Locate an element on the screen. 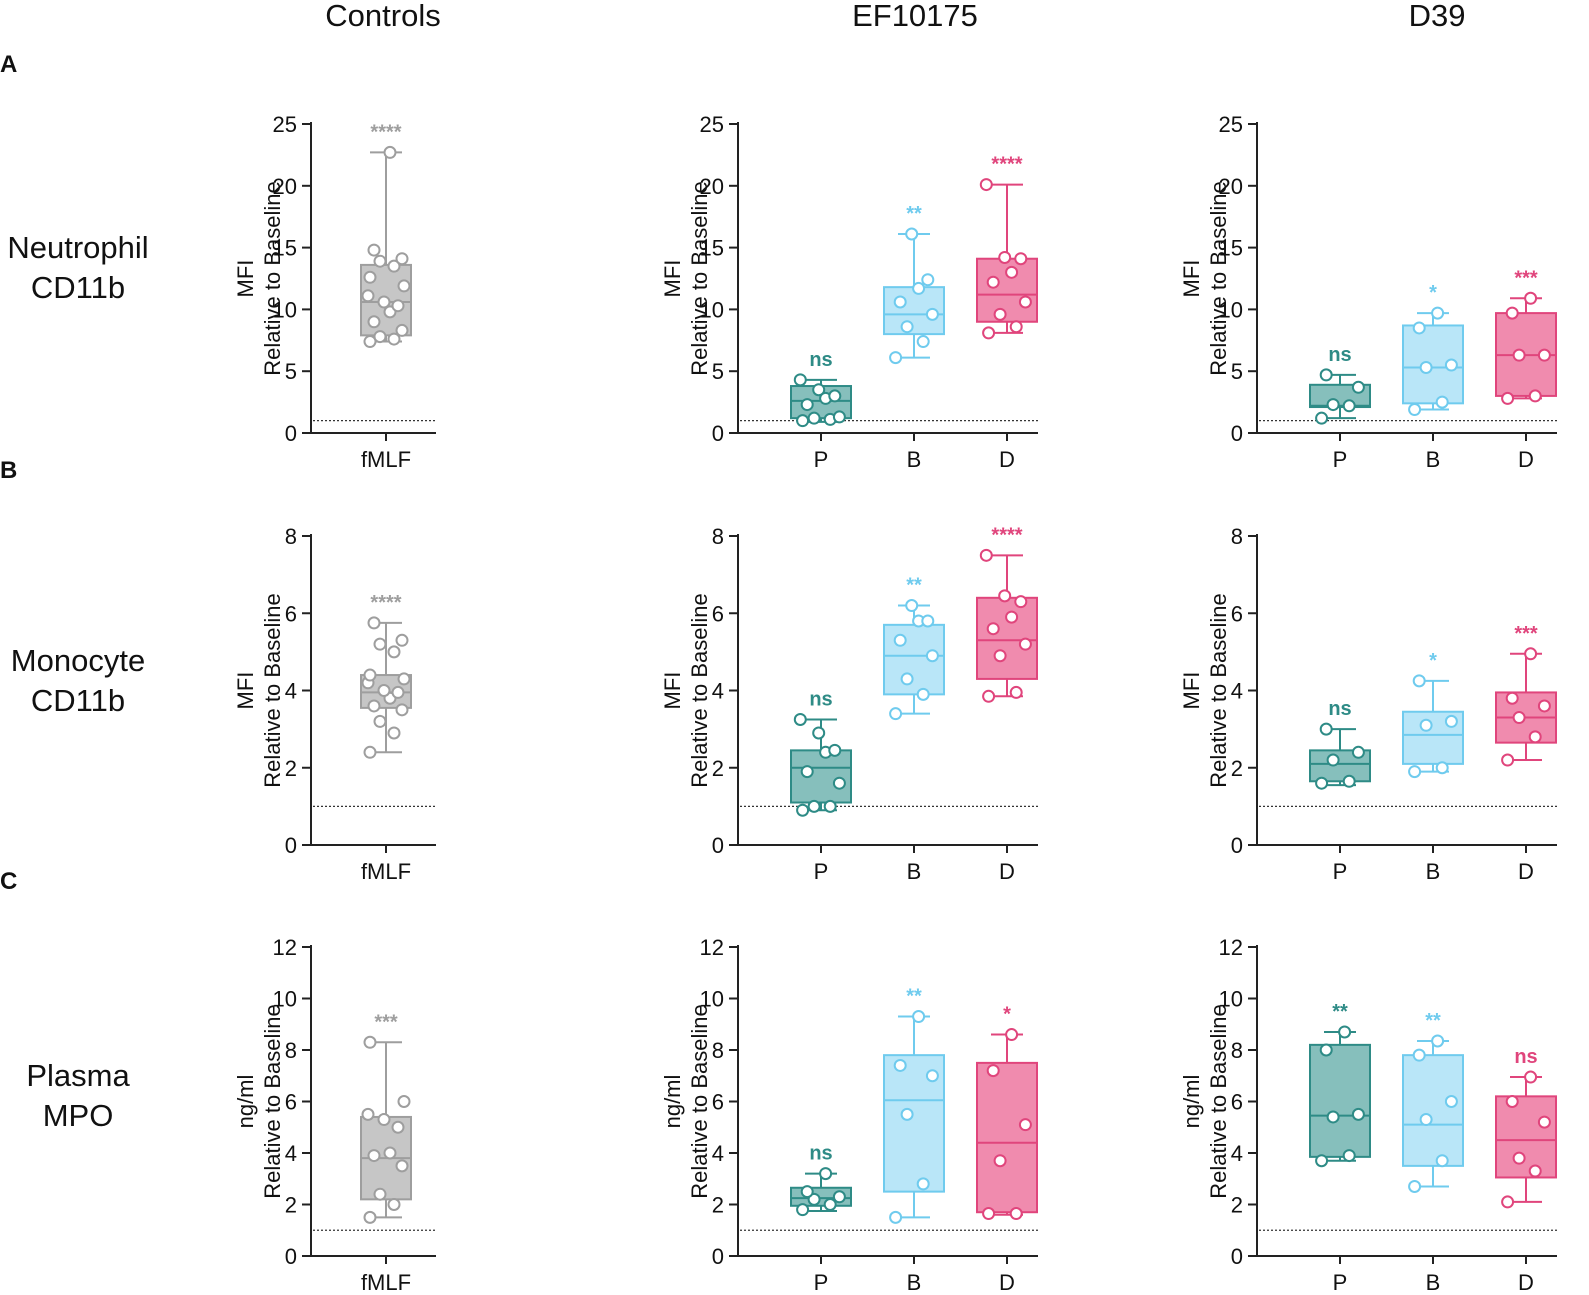 This screenshot has width=1589, height=1295. x-tick-label: P is located at coordinates (821, 1282).